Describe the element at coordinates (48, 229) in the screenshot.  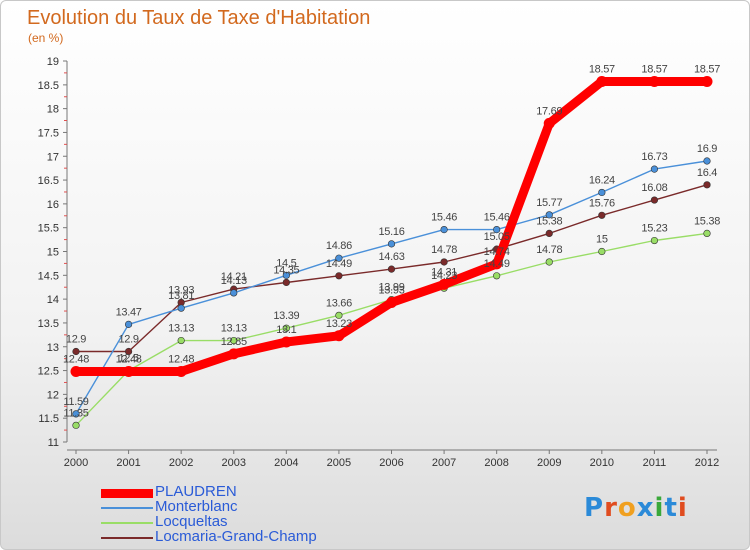
I see `y-tick-label: 15.5` at that location.